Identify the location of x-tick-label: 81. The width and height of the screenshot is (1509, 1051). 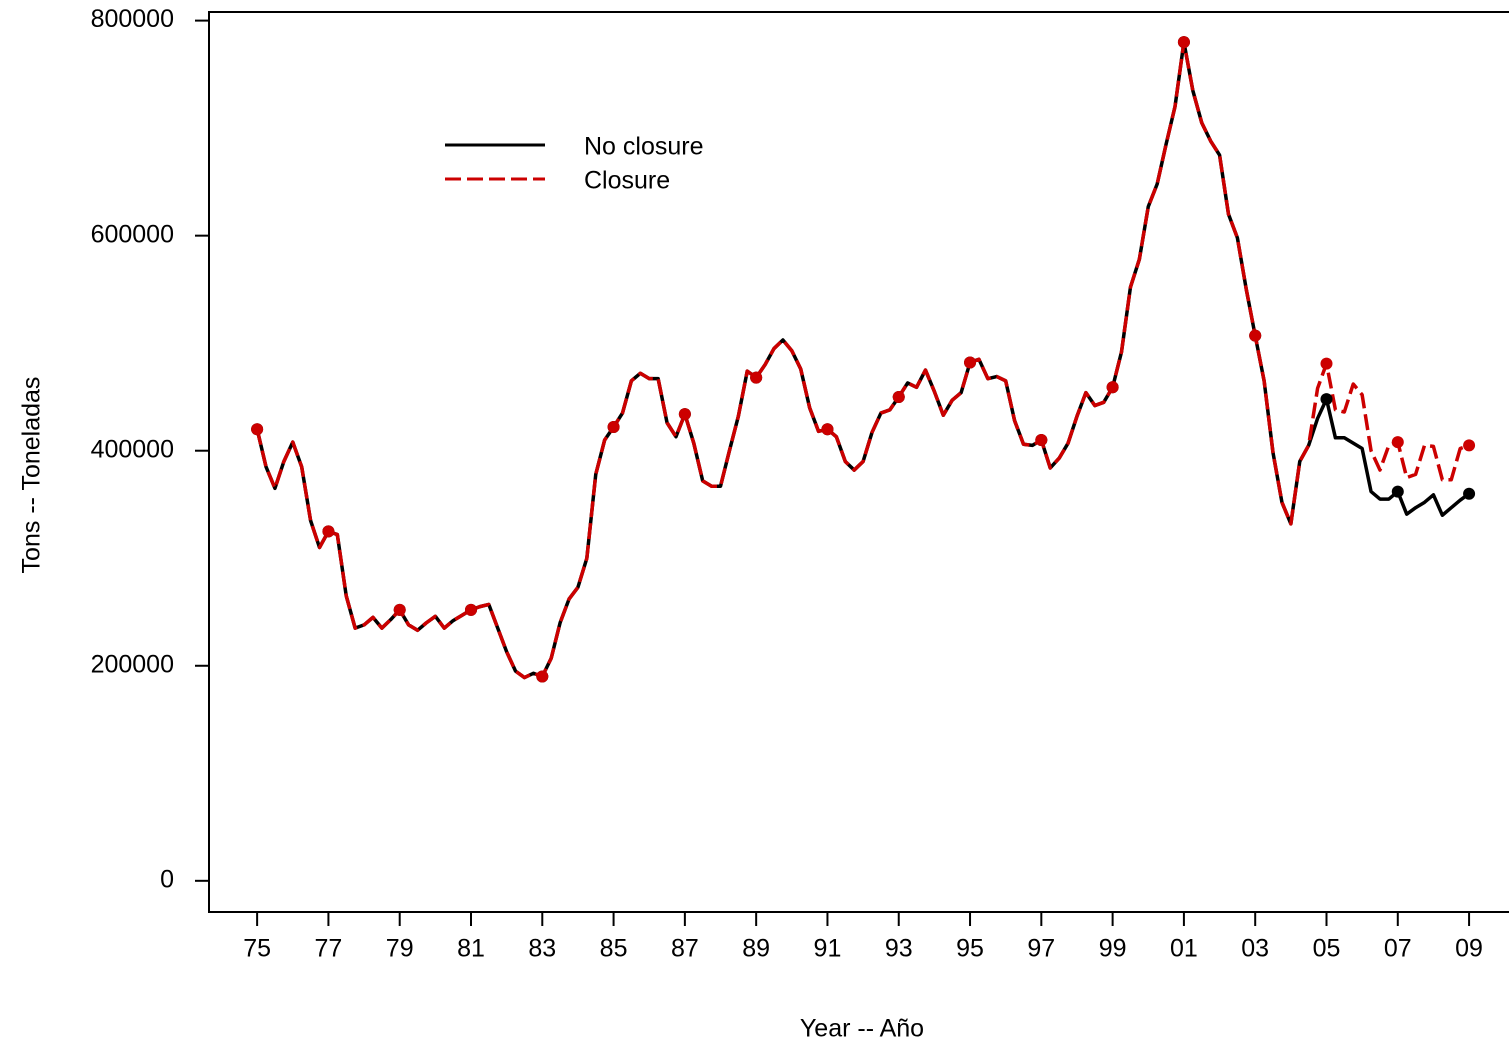
(471, 949).